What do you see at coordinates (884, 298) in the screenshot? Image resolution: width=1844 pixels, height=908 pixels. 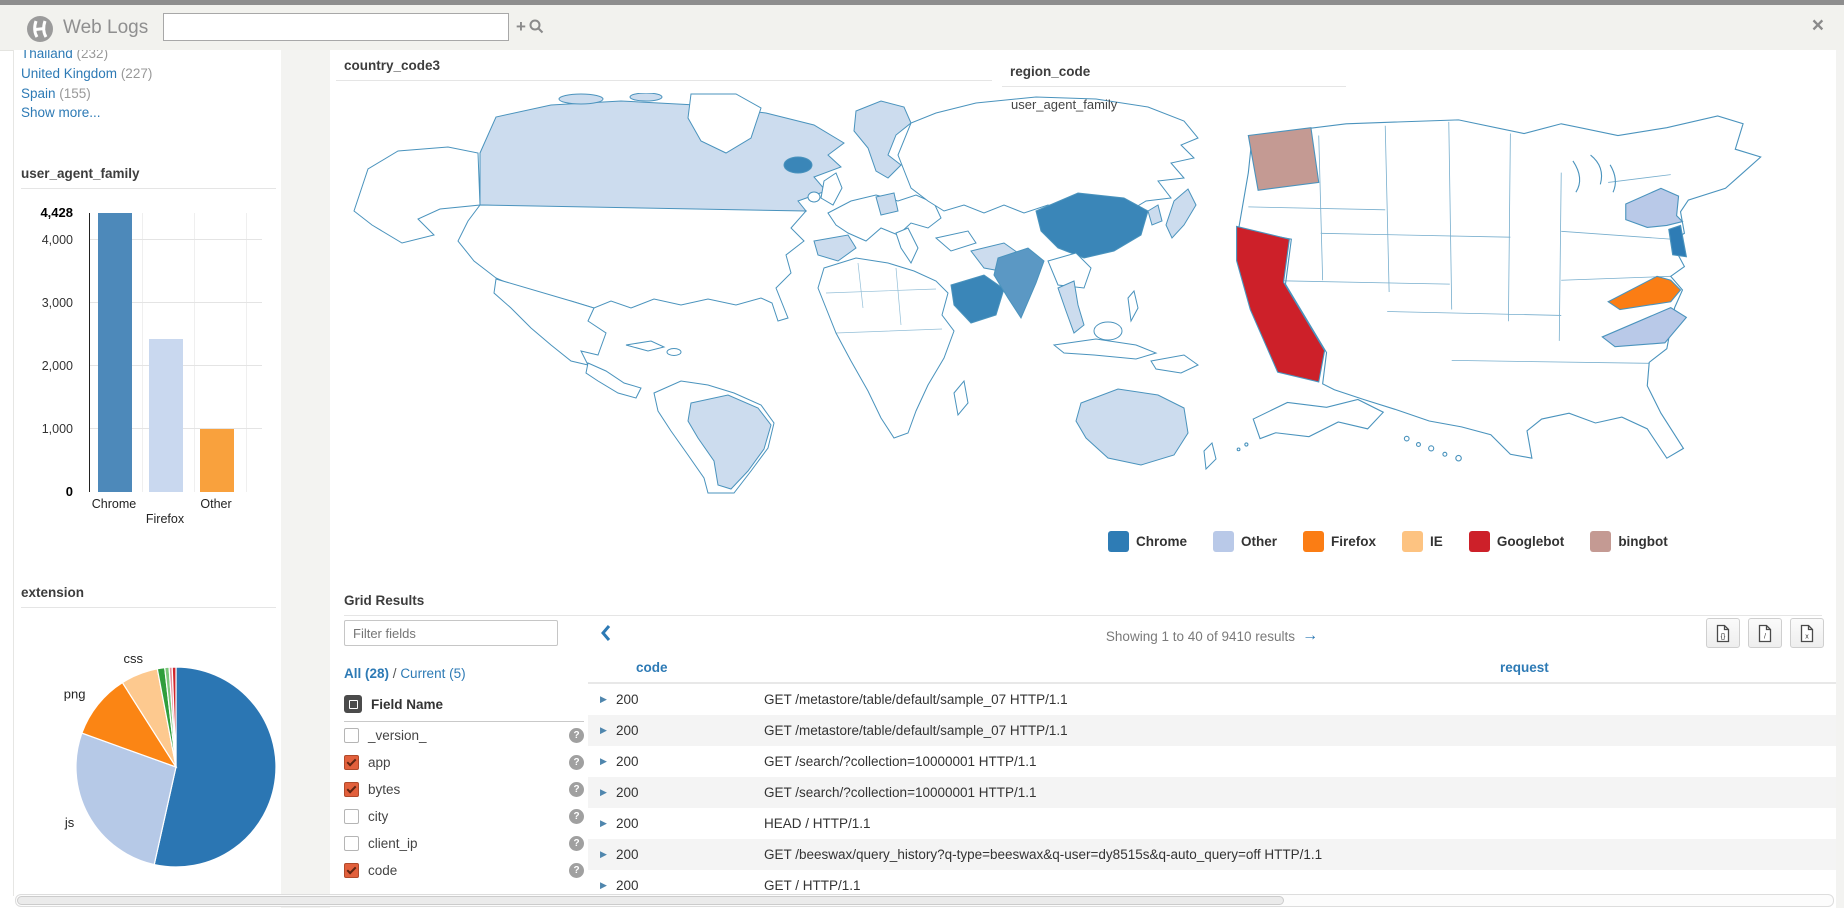 I see `map-africa-borders` at bounding box center [884, 298].